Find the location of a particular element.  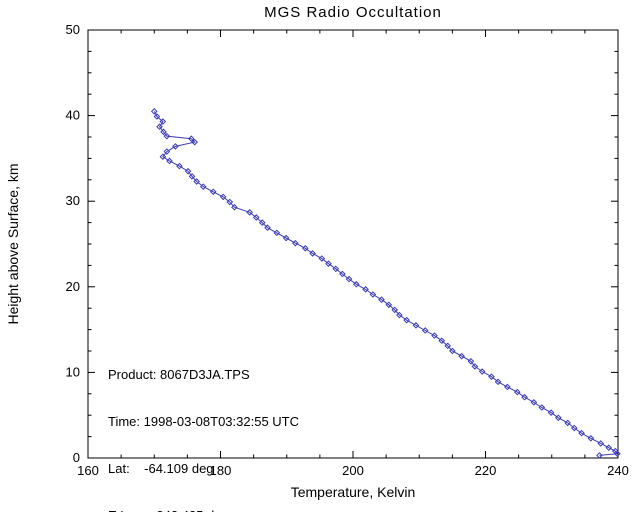

y-tick-label: 0 is located at coordinates (76, 457).